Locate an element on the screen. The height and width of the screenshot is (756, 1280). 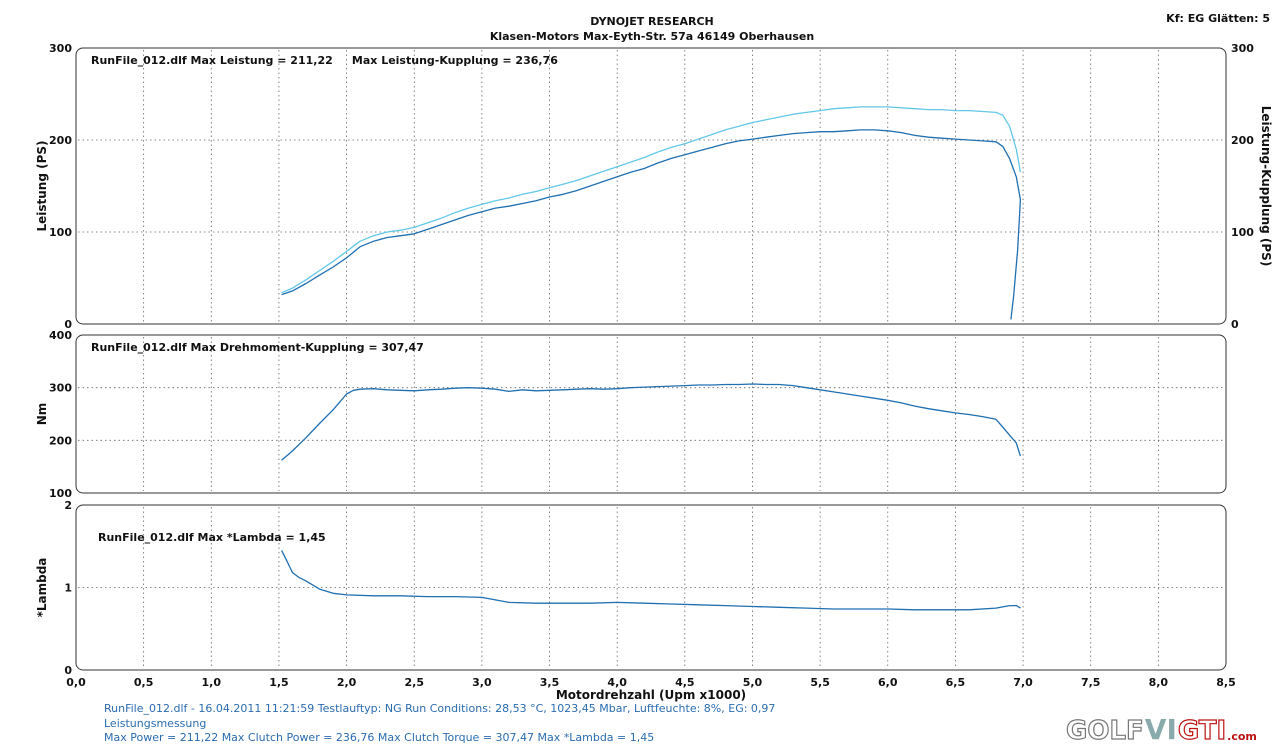
x-tick-label: 3,0 is located at coordinates (482, 682).